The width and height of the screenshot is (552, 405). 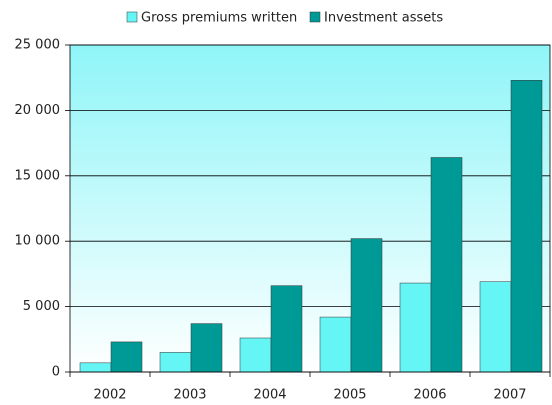 What do you see at coordinates (349, 395) in the screenshot?
I see `x-tick-label: 2005` at bounding box center [349, 395].